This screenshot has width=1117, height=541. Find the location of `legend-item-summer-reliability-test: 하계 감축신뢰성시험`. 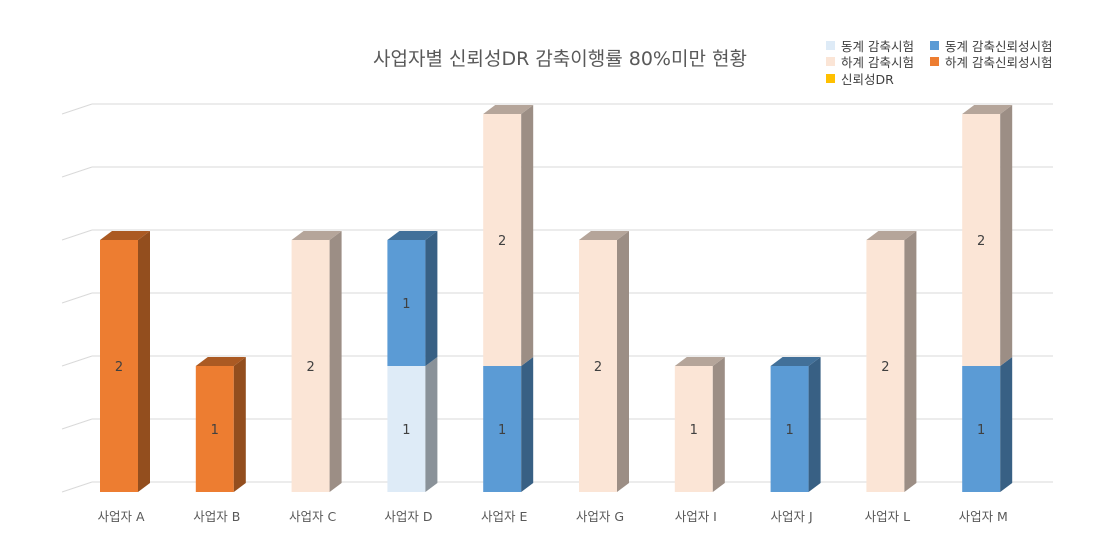

legend-item-summer-reliability-test: 하계 감축신뢰성시험 is located at coordinates (991, 61).